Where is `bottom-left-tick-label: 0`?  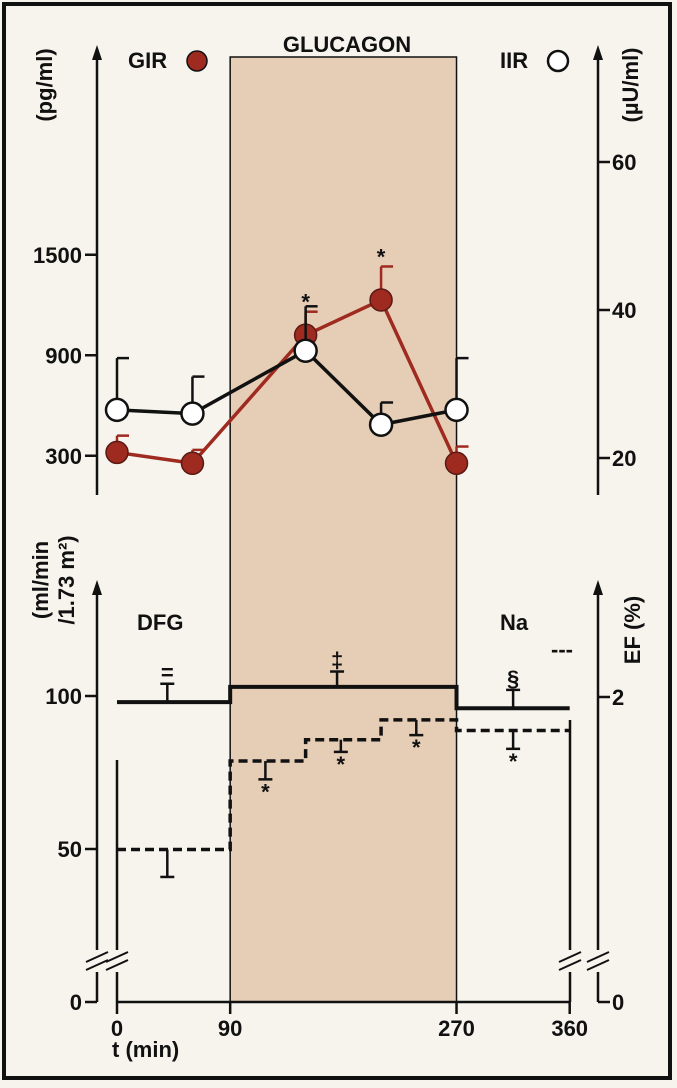
bottom-left-tick-label: 0 is located at coordinates (76, 1002).